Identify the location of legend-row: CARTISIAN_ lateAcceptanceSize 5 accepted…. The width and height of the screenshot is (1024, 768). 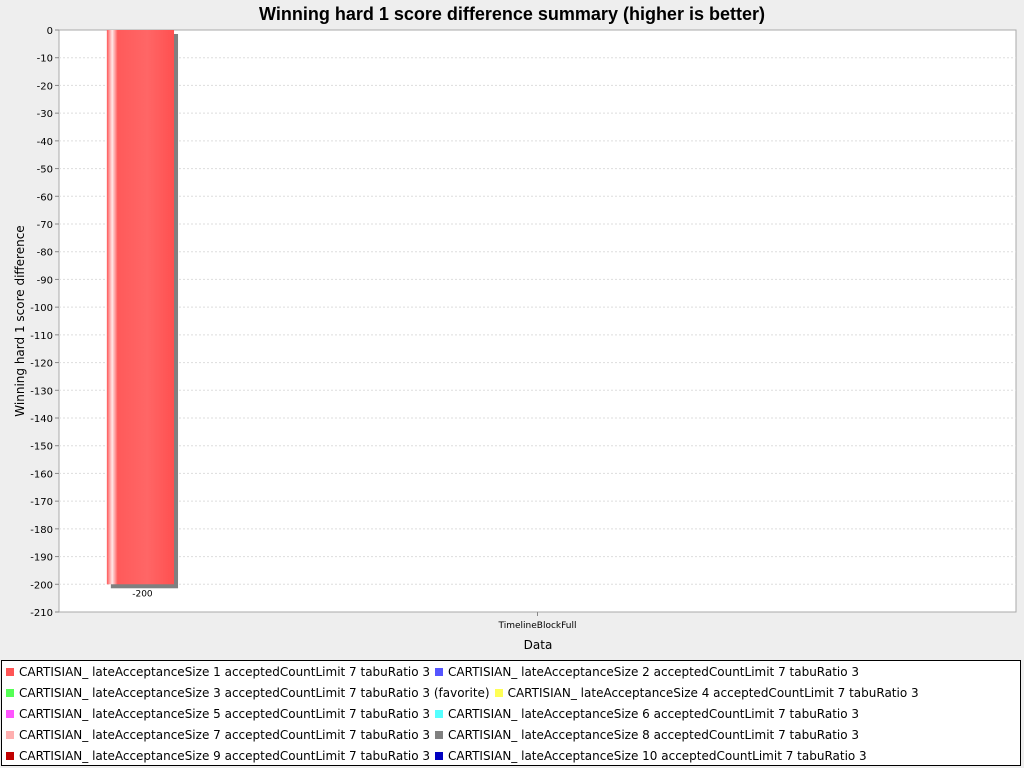
(513, 714).